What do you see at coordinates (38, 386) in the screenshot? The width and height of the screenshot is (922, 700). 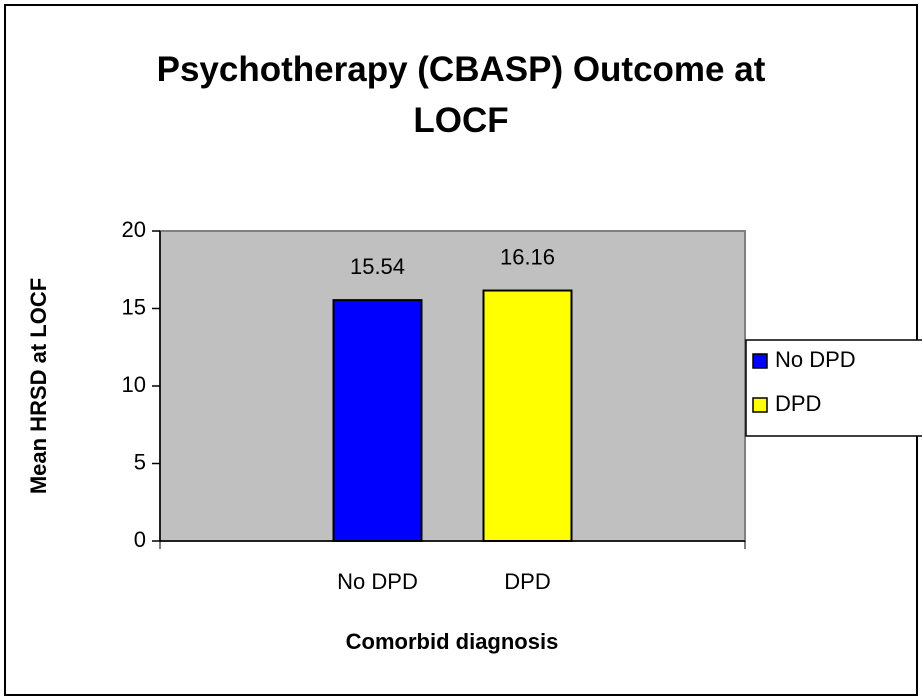 I see `y-axis-title: Mean HRSD at LOCF` at bounding box center [38, 386].